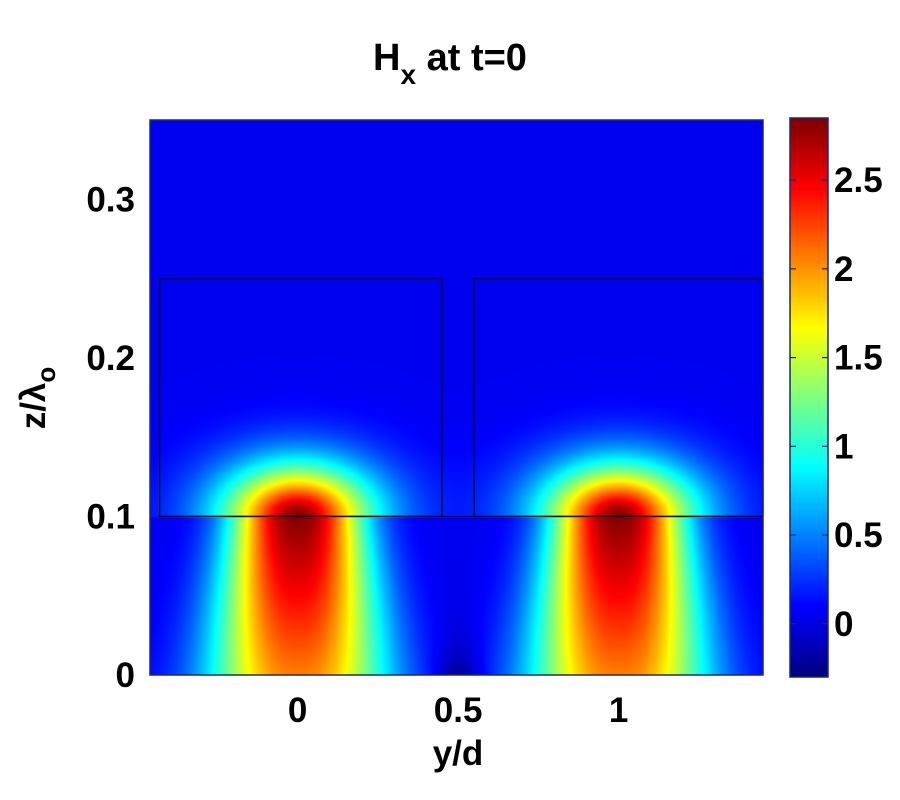  Describe the element at coordinates (618, 710) in the screenshot. I see `x-tick-label: 1` at that location.